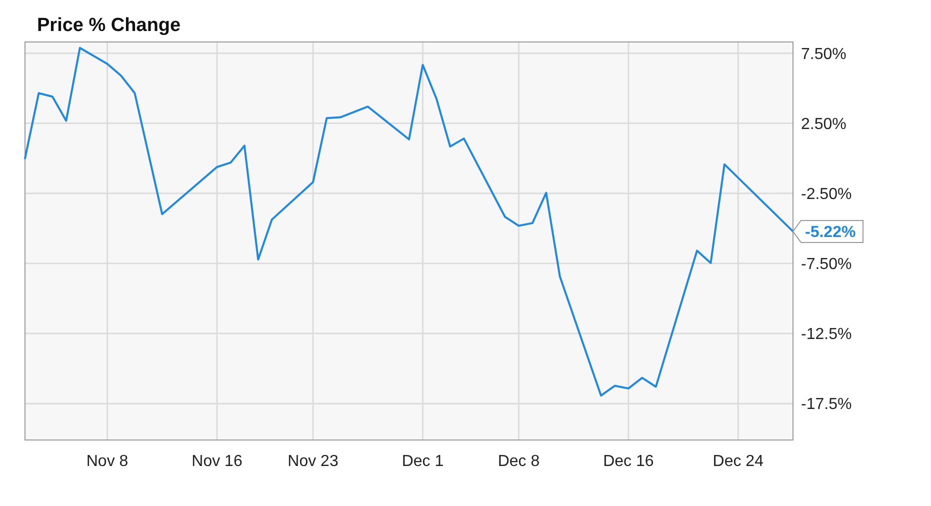  I want to click on chart-title: Price % Change, so click(109, 25).